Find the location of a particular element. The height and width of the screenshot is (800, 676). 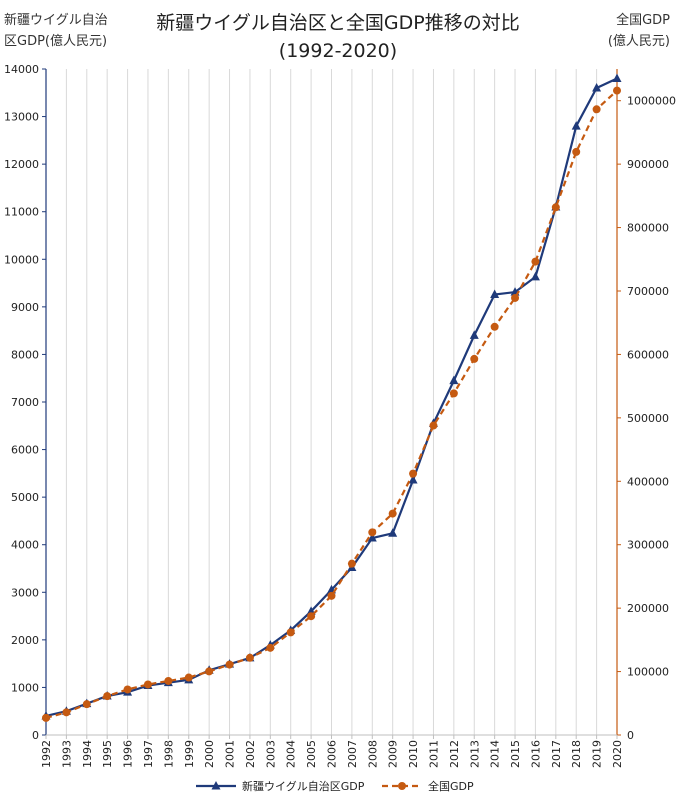

x-tick-label: 1993 is located at coordinates (66, 754).